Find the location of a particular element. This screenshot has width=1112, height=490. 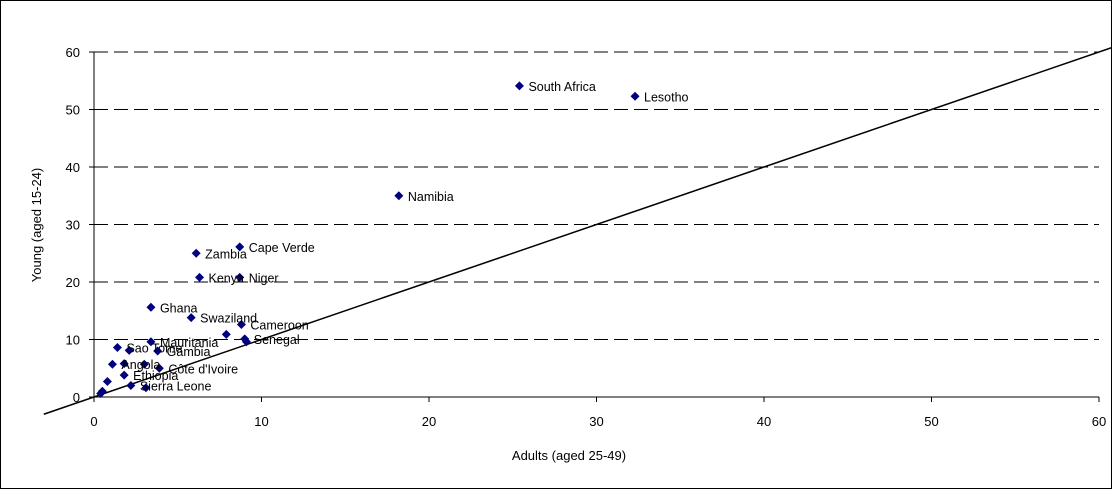

point-label: Swaziland is located at coordinates (228, 319).